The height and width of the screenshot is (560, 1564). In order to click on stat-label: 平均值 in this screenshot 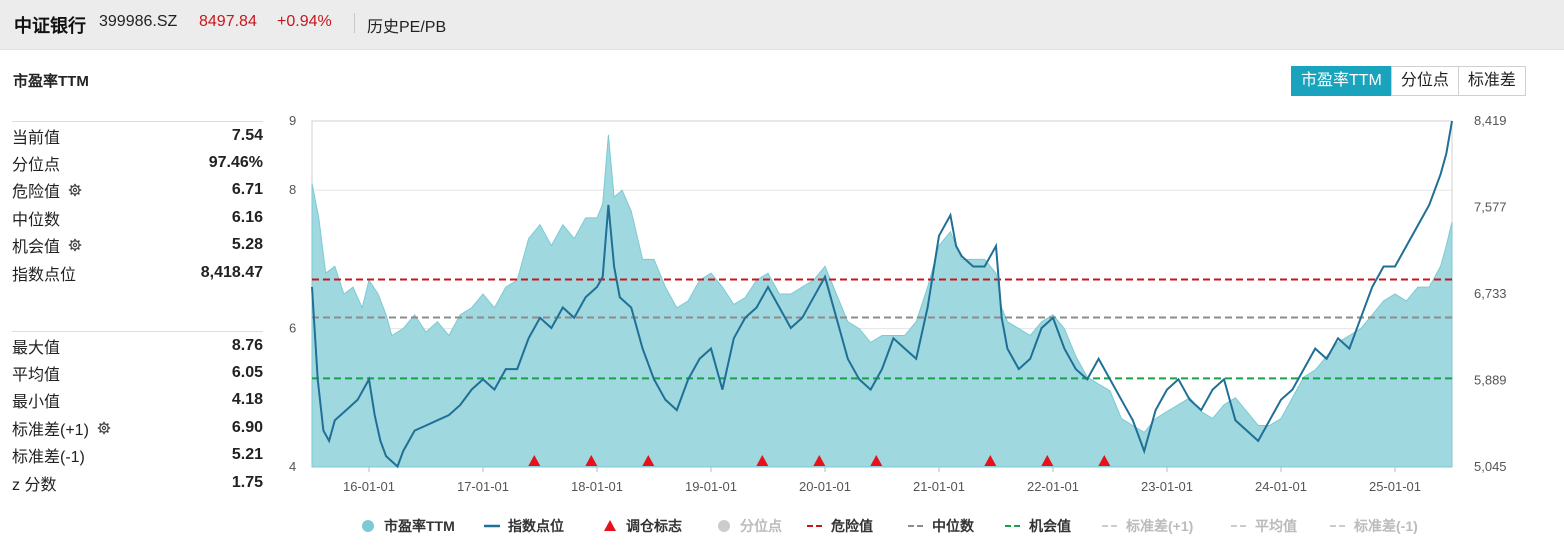, I will do `click(36, 376)`.